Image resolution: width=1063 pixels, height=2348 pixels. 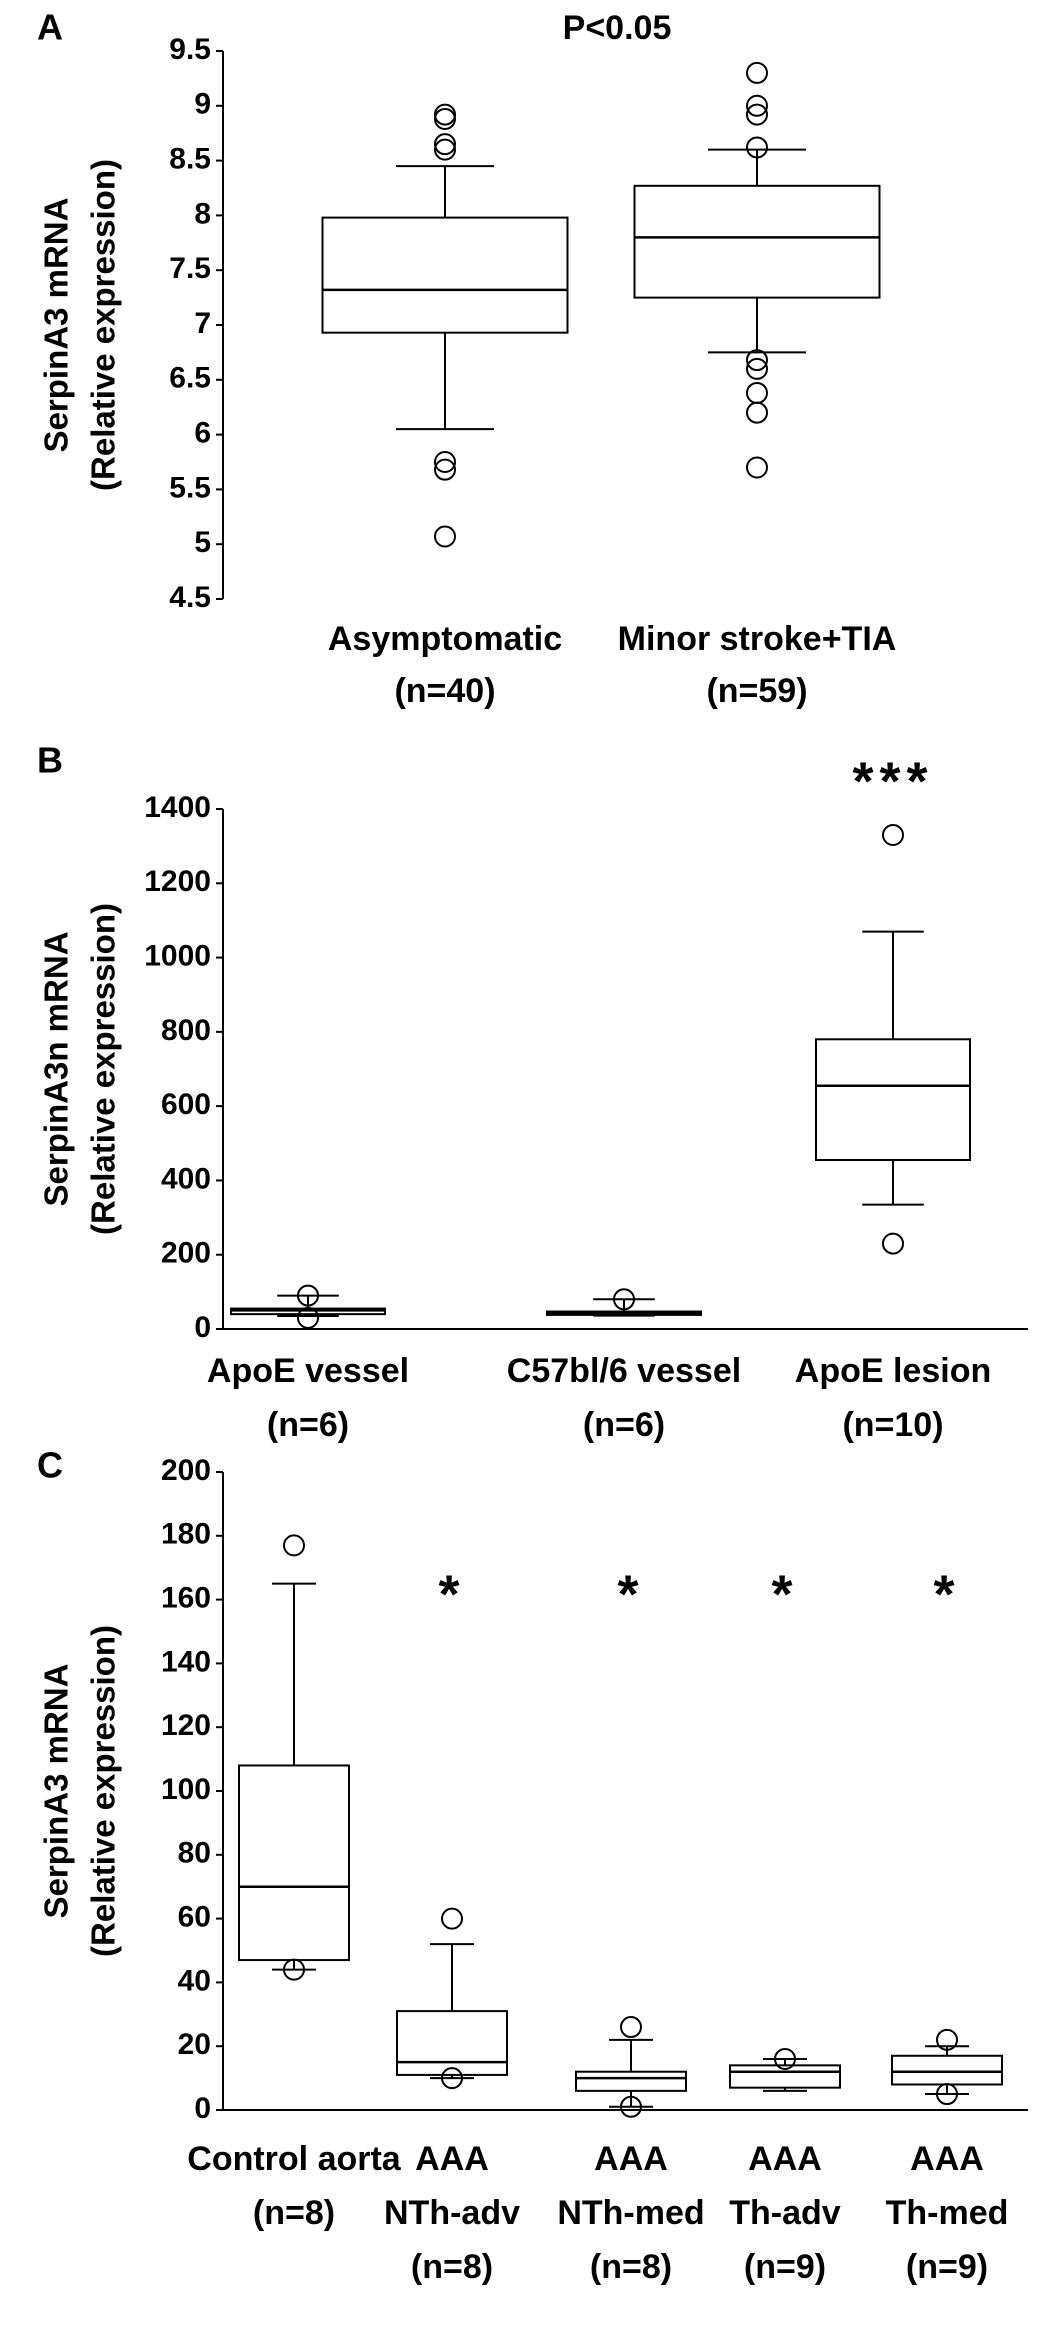 I want to click on y-tick-label: 9.5, so click(x=190, y=49).